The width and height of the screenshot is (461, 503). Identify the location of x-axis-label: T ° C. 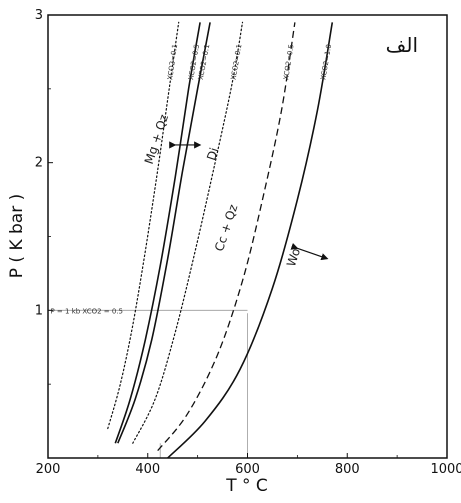
(246, 486).